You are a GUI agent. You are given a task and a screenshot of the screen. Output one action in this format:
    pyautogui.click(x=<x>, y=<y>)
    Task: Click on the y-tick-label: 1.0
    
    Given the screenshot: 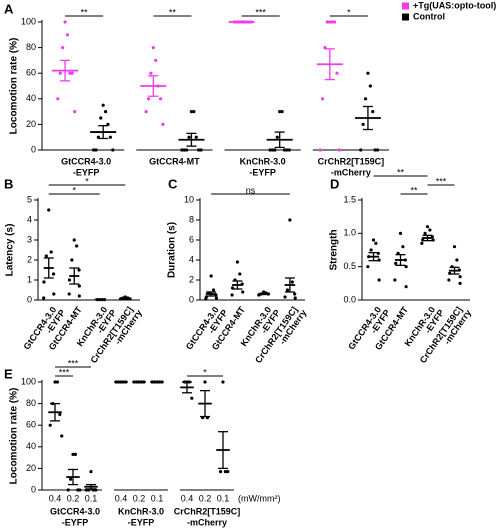 What is the action you would take?
    pyautogui.click(x=349, y=233)
    